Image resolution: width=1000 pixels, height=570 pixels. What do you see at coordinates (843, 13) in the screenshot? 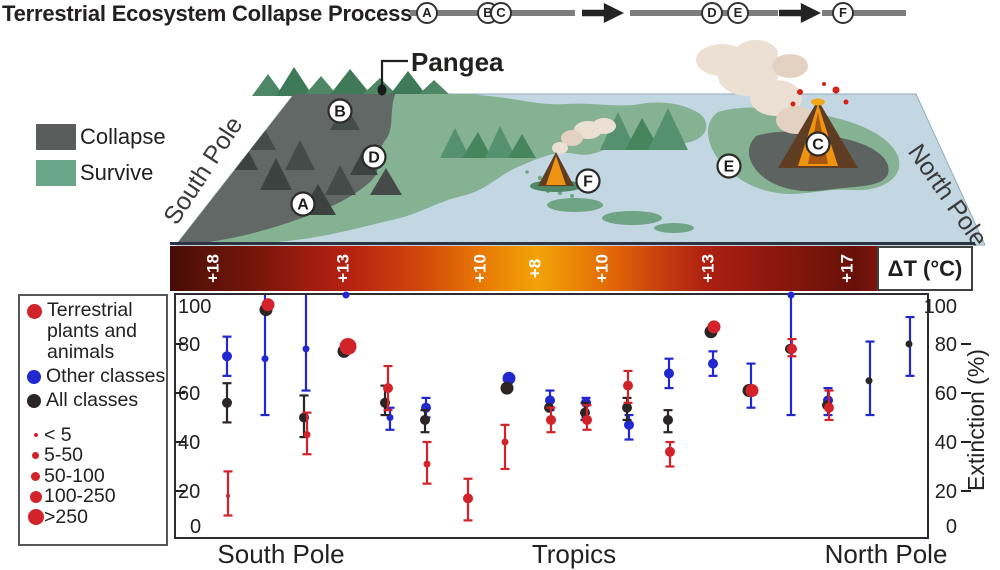
I see `timeline-marker-F: F` at bounding box center [843, 13].